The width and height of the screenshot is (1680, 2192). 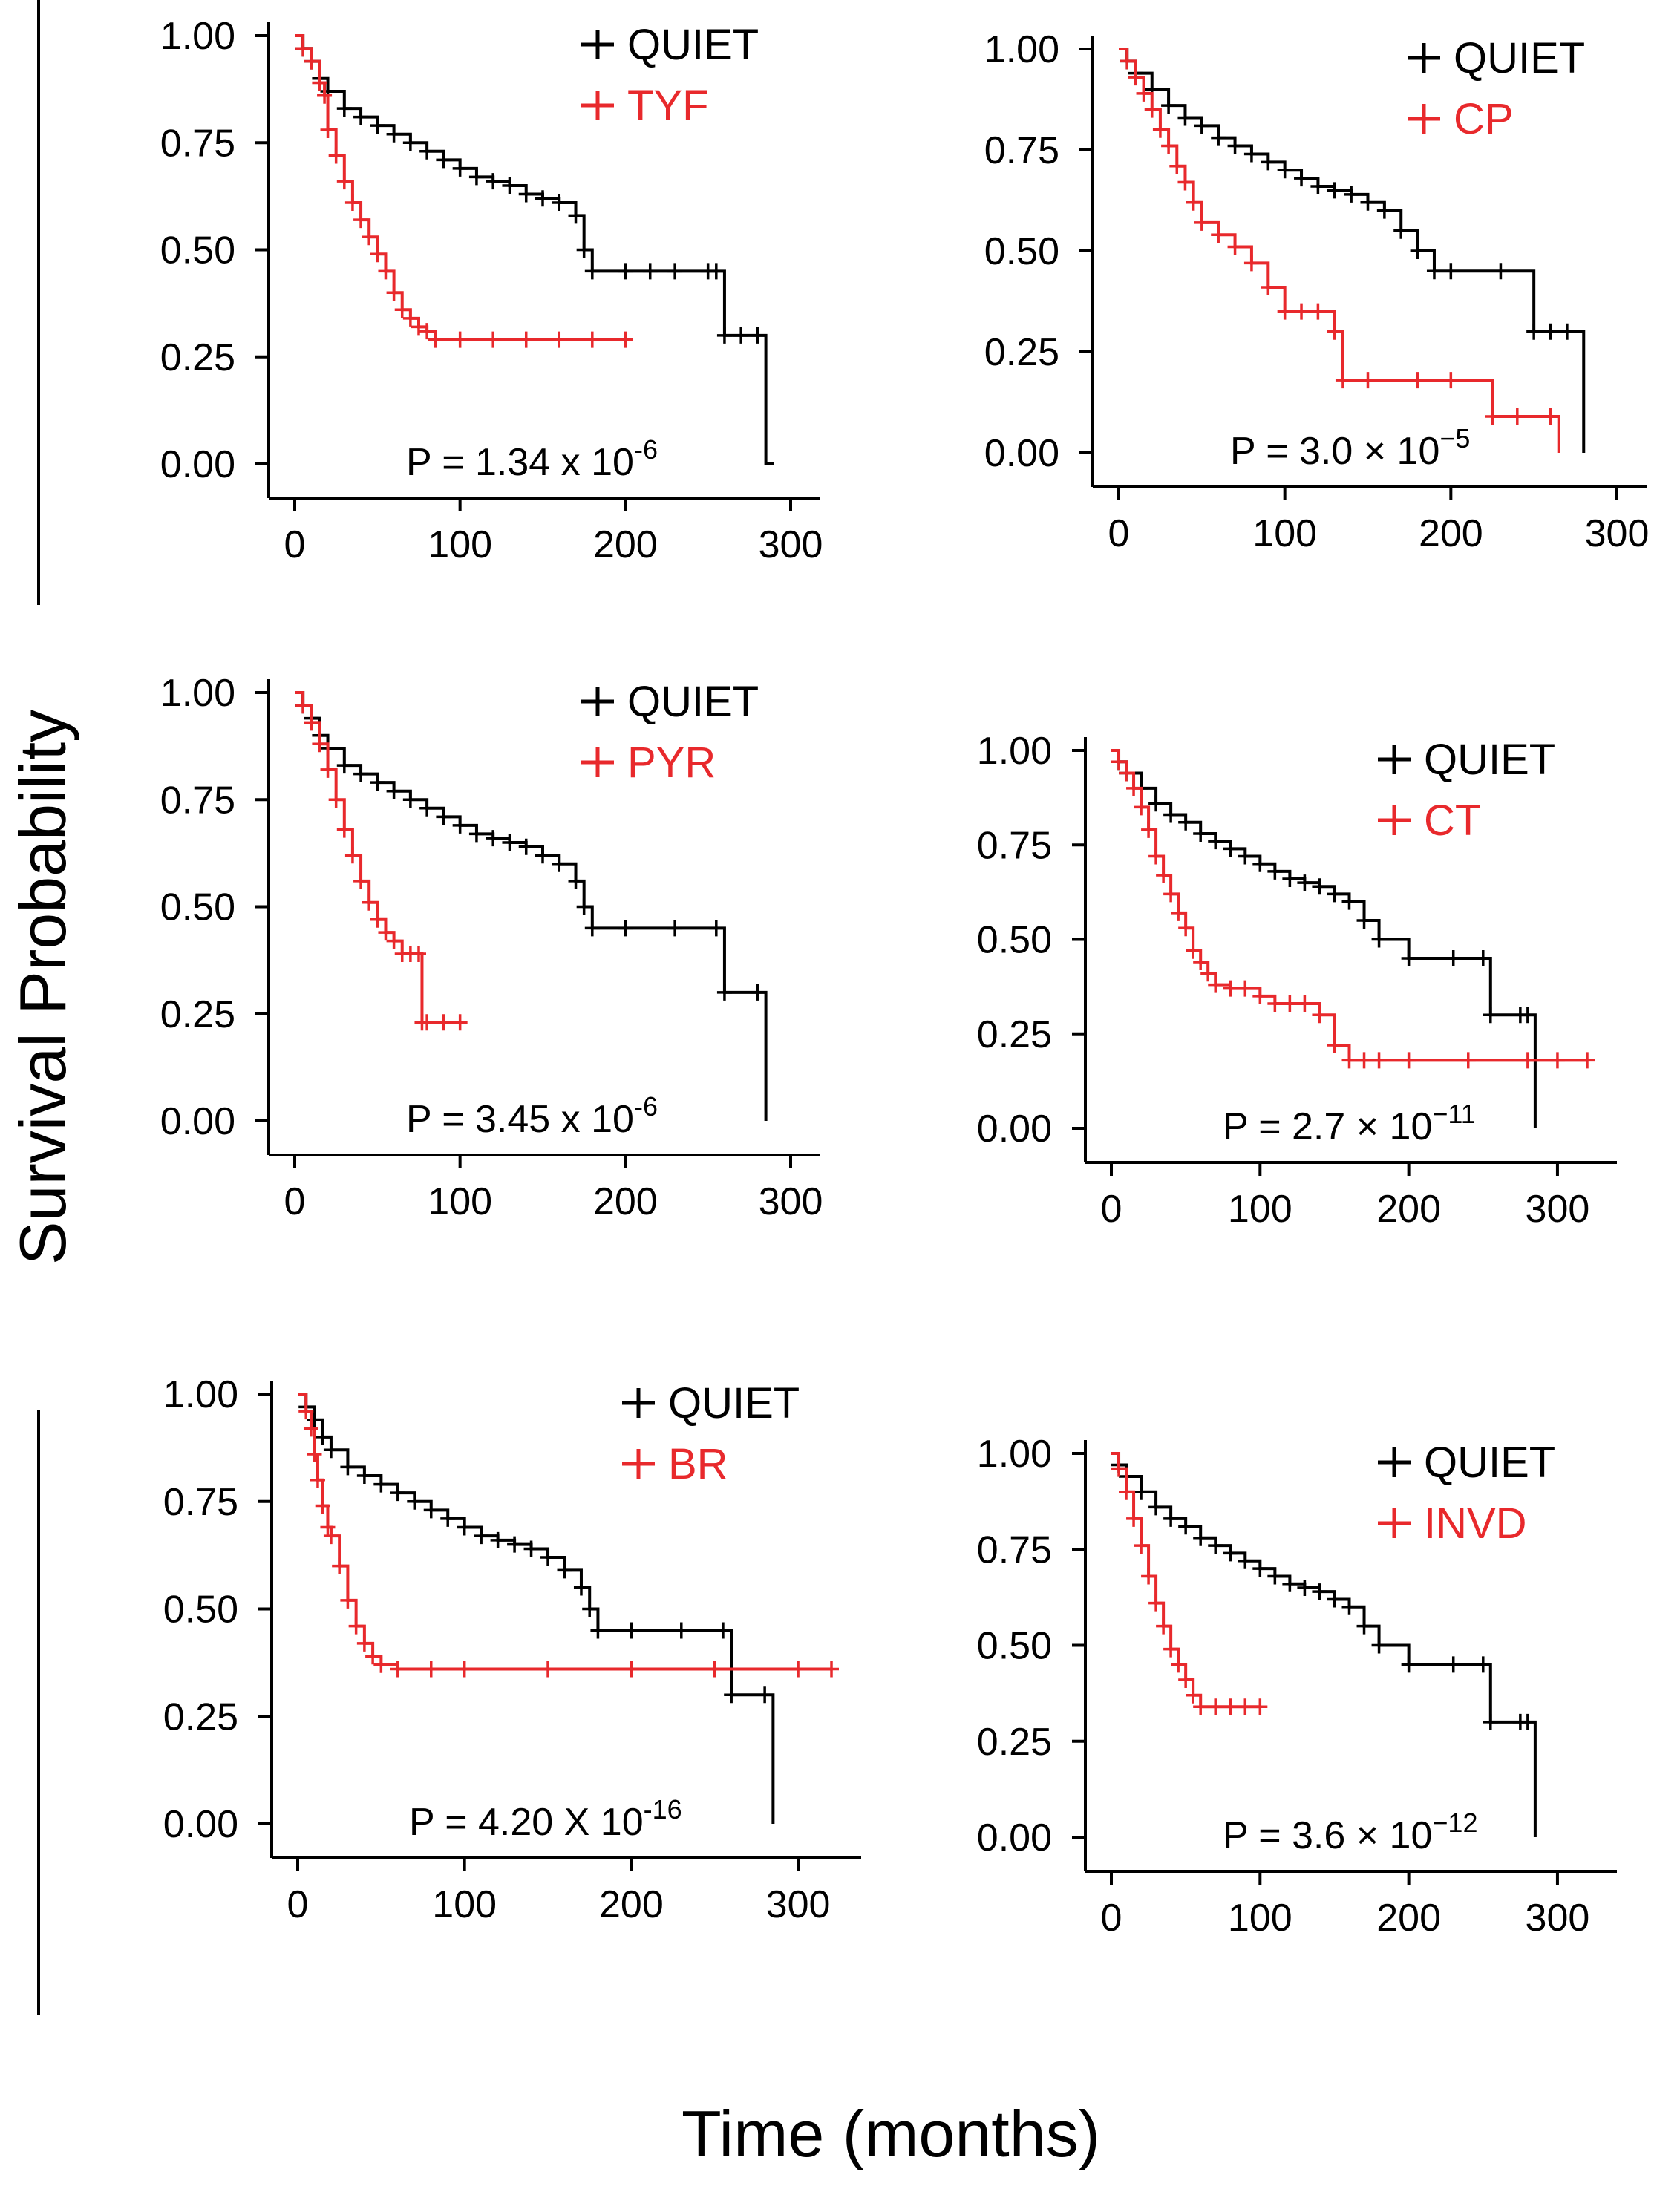 What do you see at coordinates (1617, 533) in the screenshot?
I see `x-tick-label: 300` at bounding box center [1617, 533].